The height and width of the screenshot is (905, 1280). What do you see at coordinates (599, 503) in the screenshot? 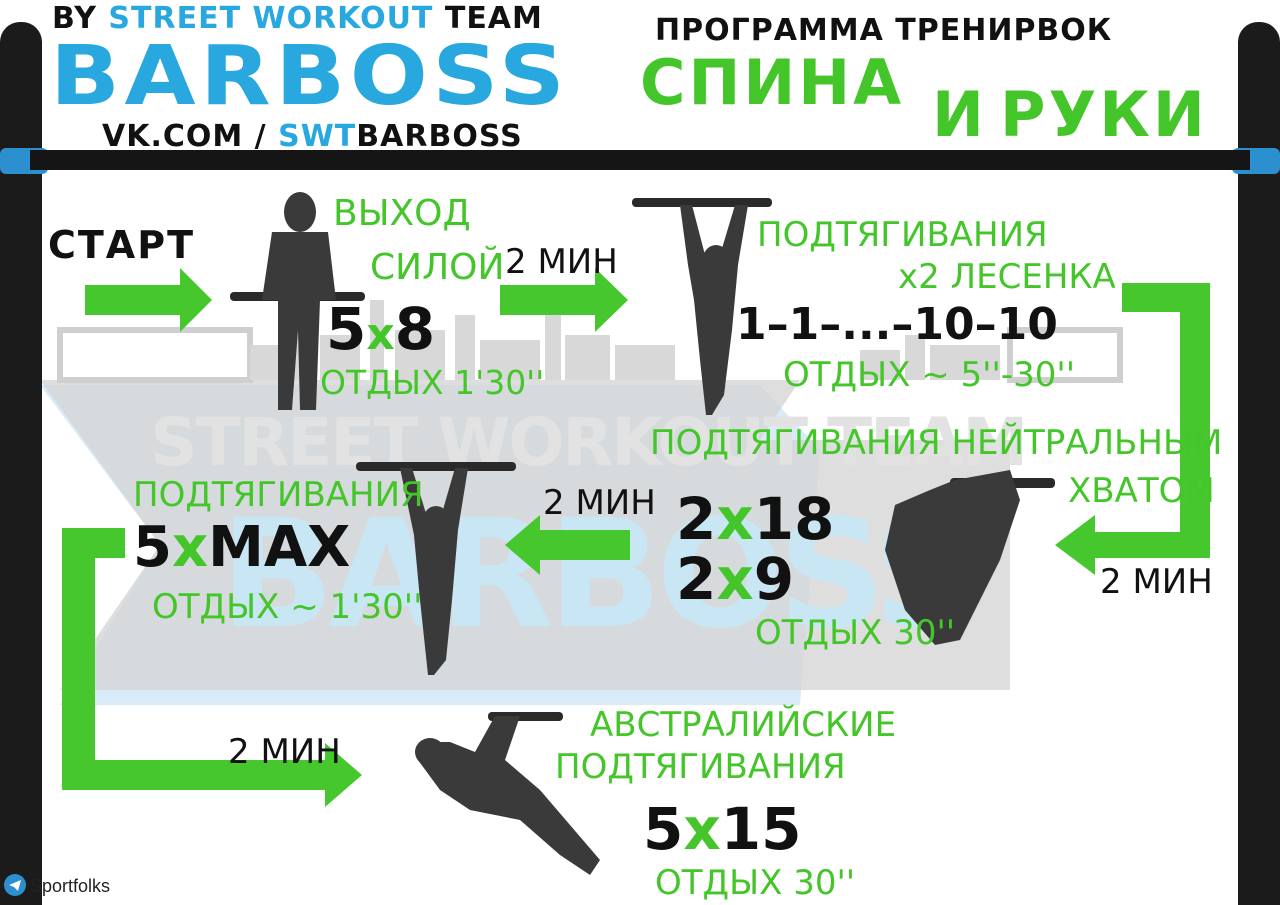
I see `rest-label-3: 2 МИН` at bounding box center [599, 503].